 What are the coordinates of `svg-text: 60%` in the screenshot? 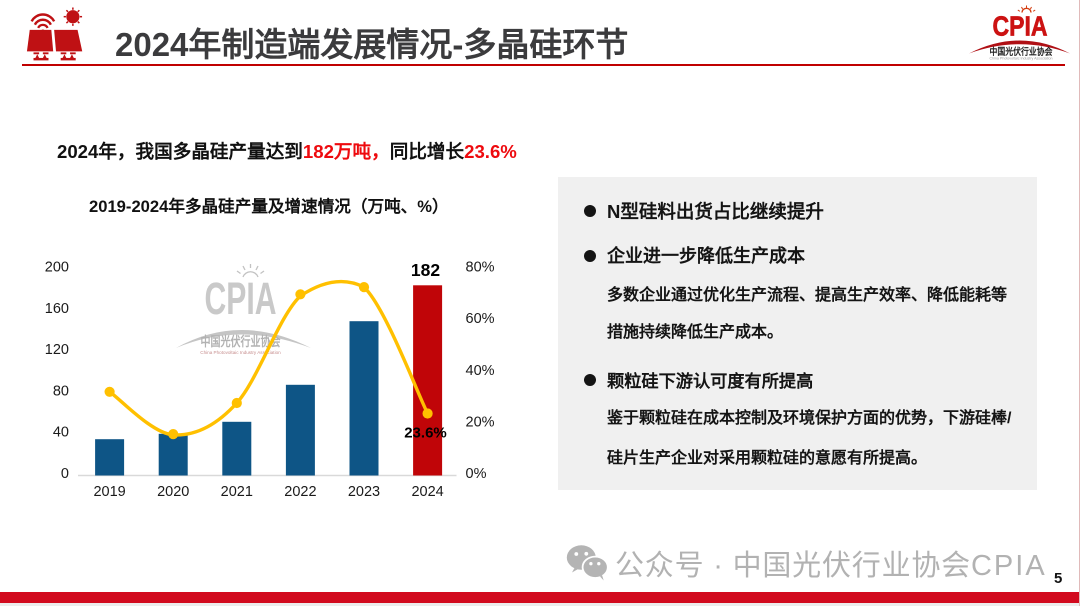 It's located at (480, 319).